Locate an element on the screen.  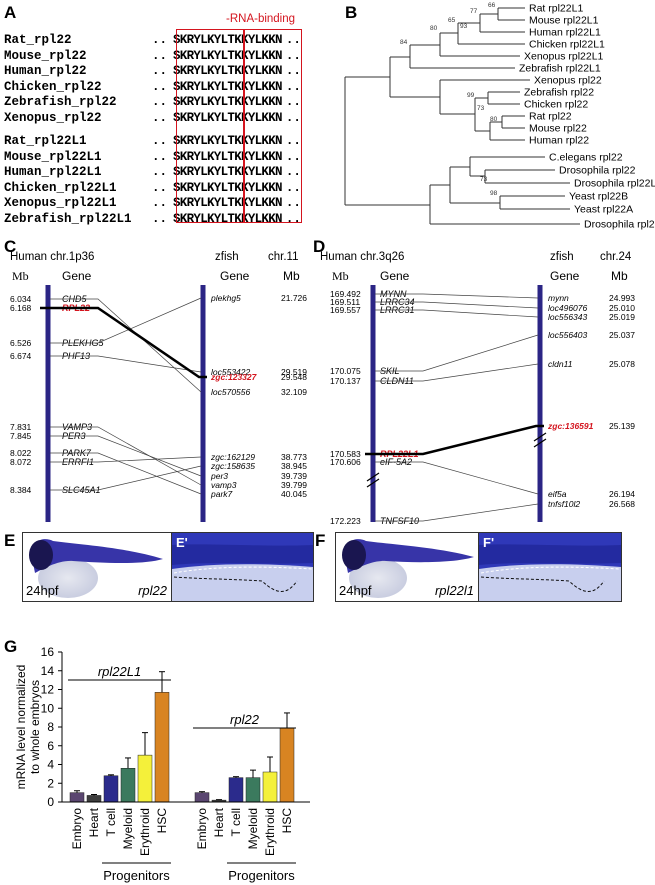
human-gene-position: 169.511 is located at coordinates (345, 302).